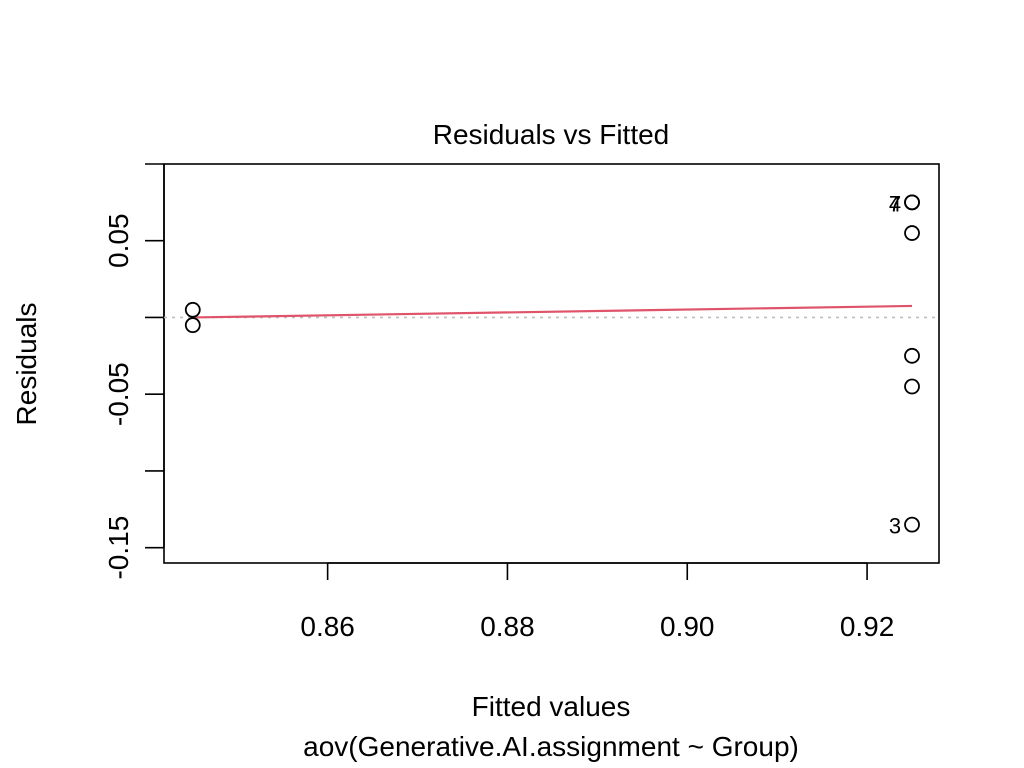 The image size is (1024, 768). I want to click on x-axis: 0.86 0.88 0.90 0.92, so click(597, 602).